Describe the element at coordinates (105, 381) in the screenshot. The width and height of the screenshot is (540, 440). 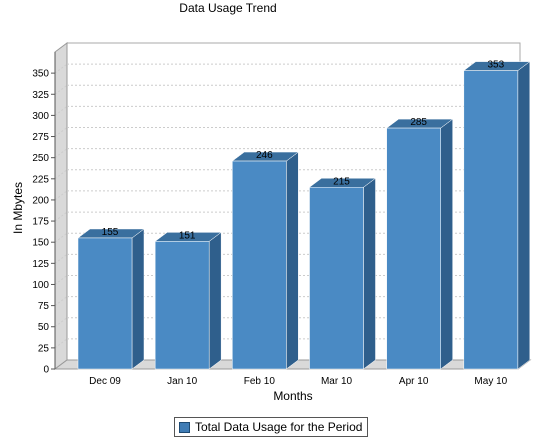
I see `x-tick-label: Dec 09` at that location.